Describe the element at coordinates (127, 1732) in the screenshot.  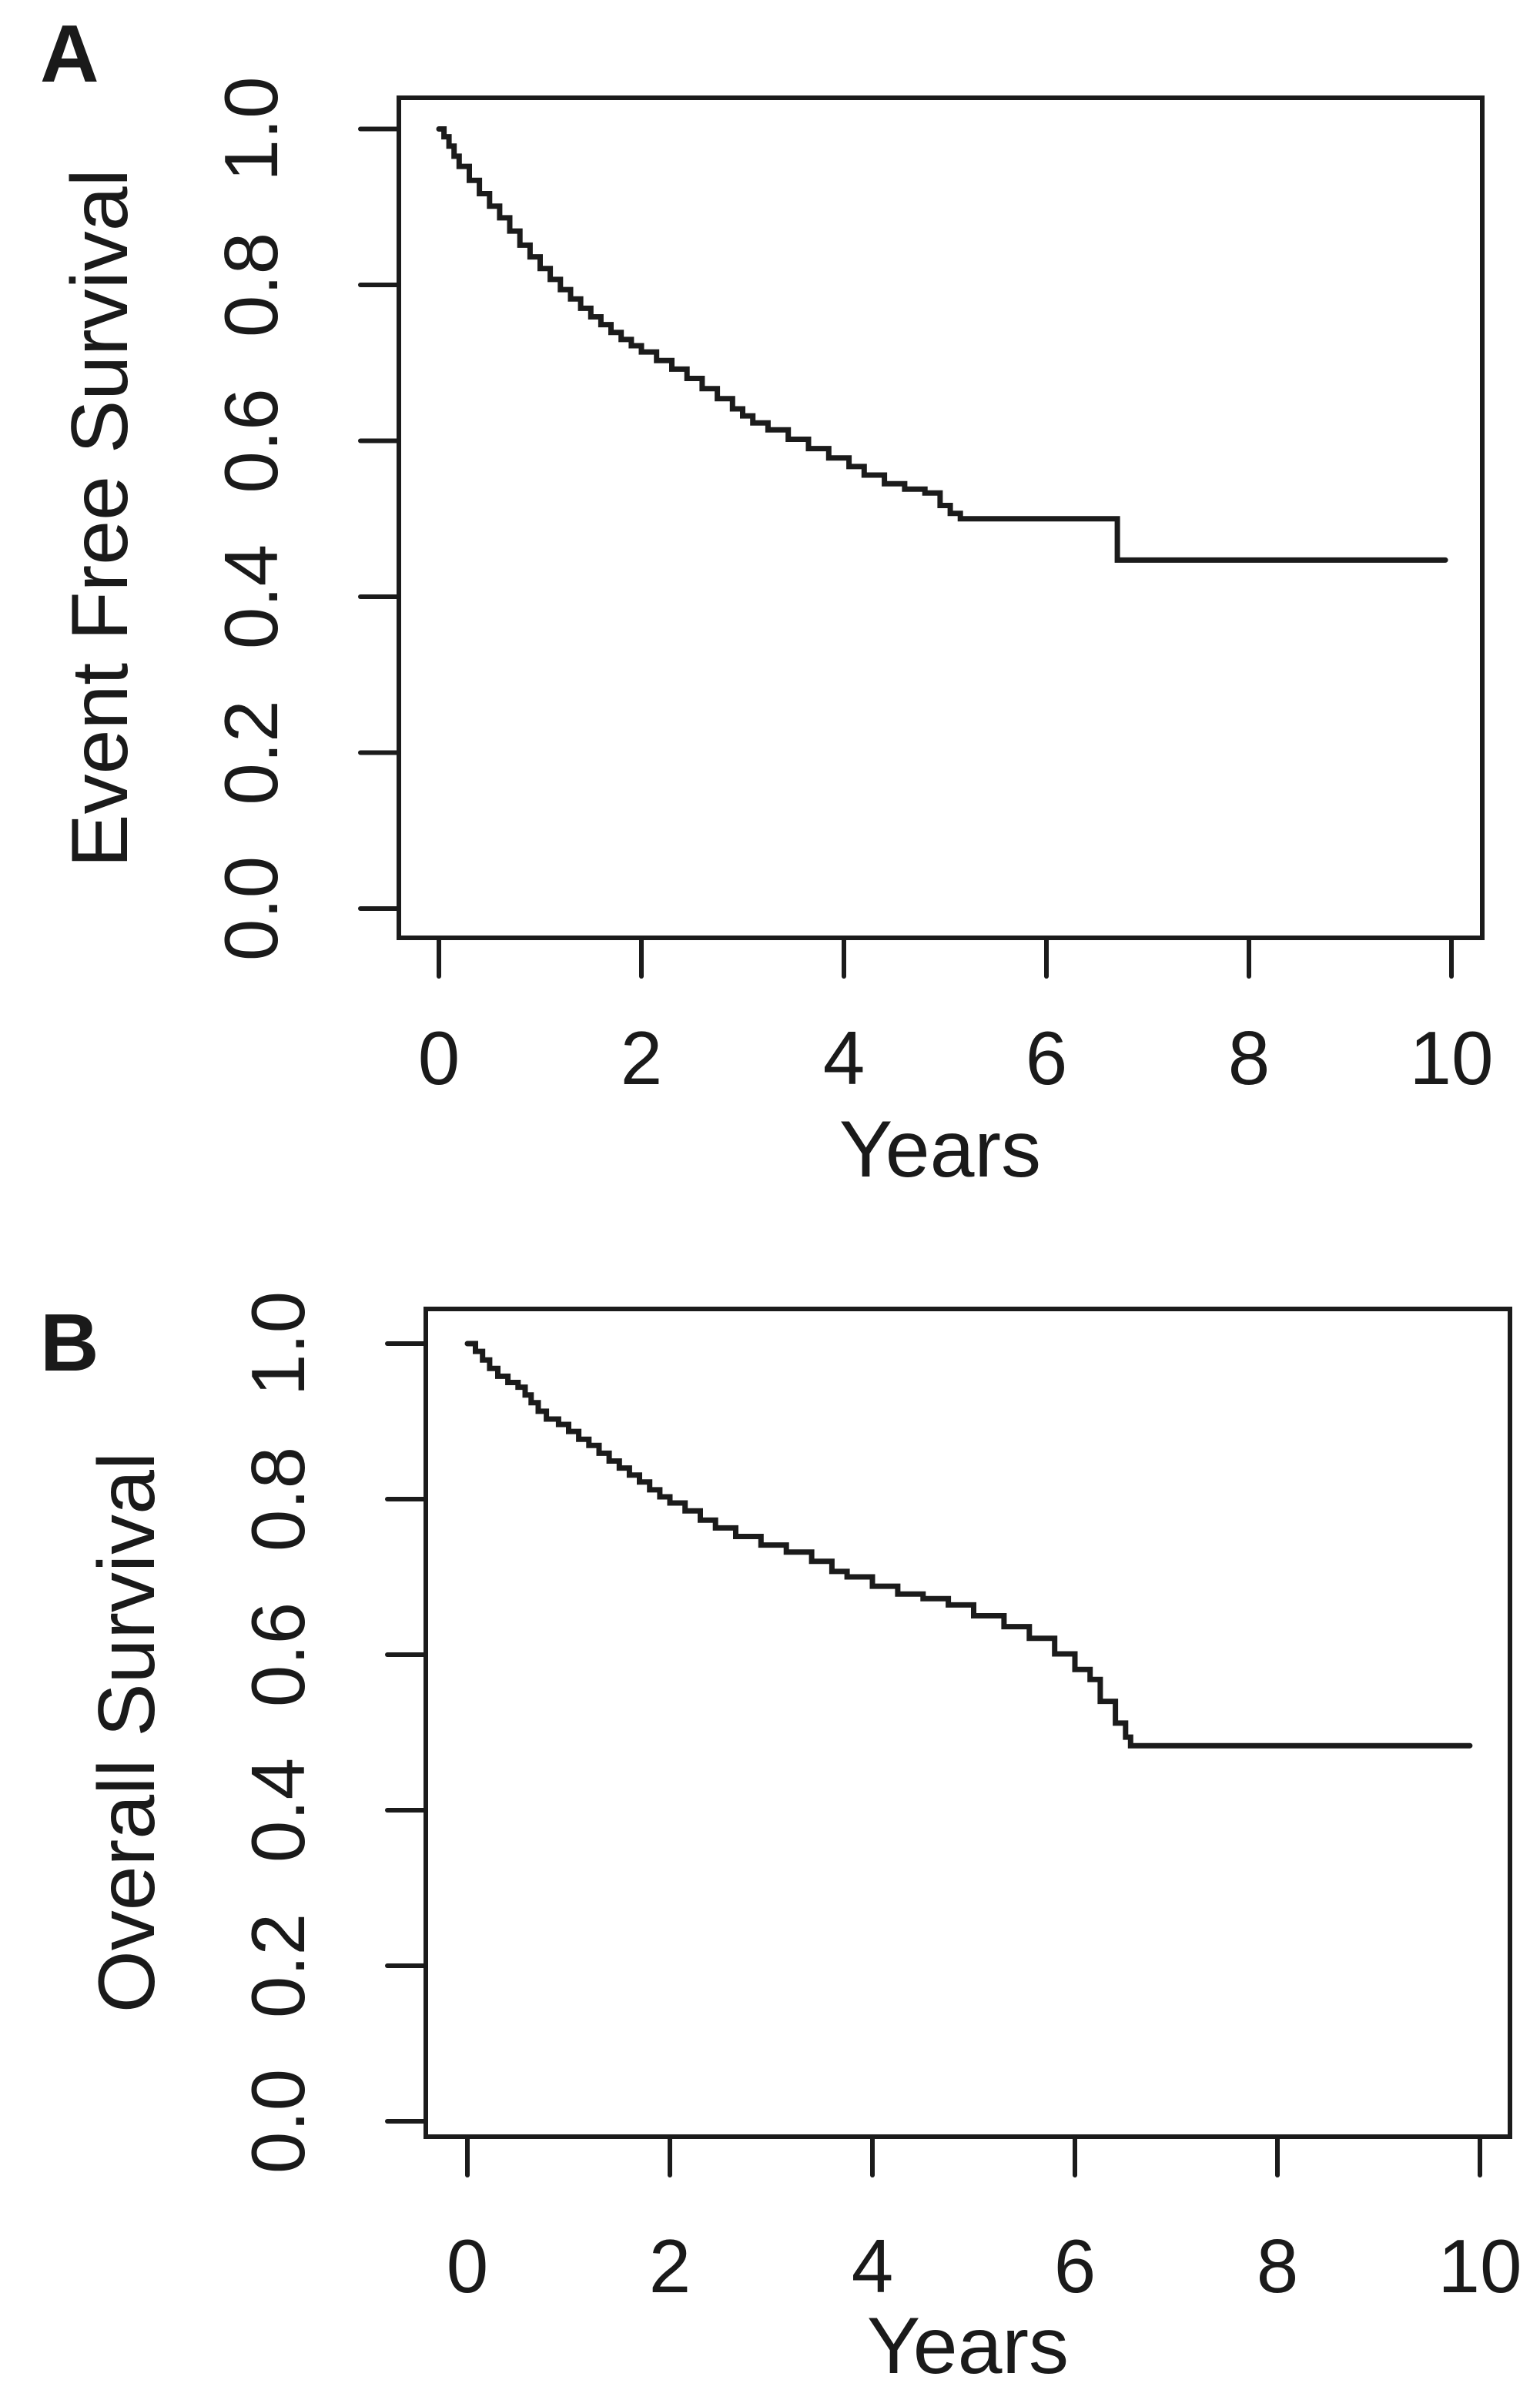
I see `panel-b-y-axis-title: Overall Survival` at that location.